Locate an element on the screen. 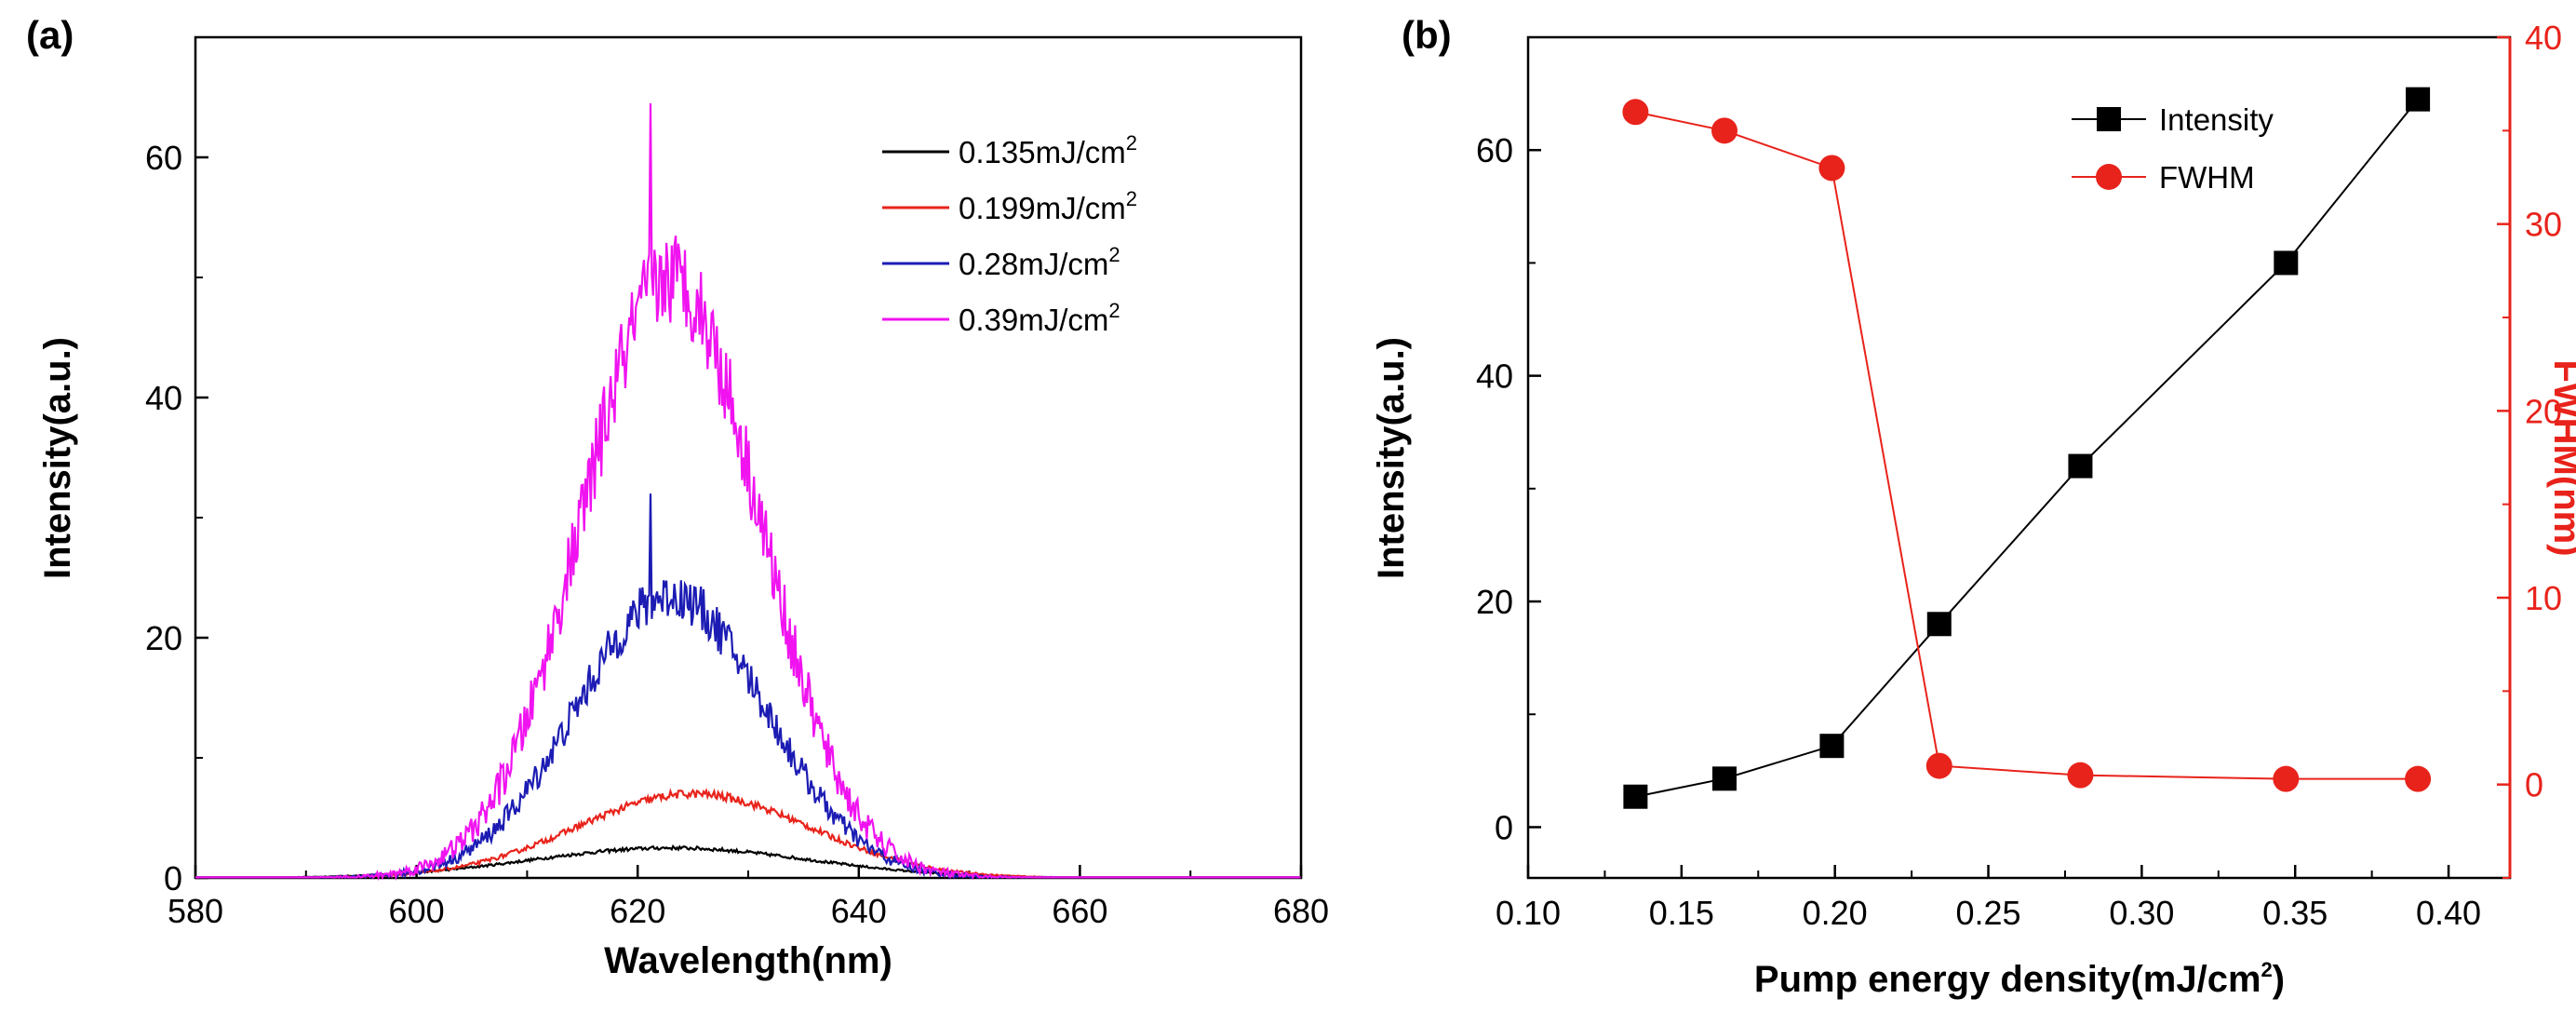 The width and height of the screenshot is (2576, 1012). panel-a-y-tick-label: 20 is located at coordinates (163, 638).